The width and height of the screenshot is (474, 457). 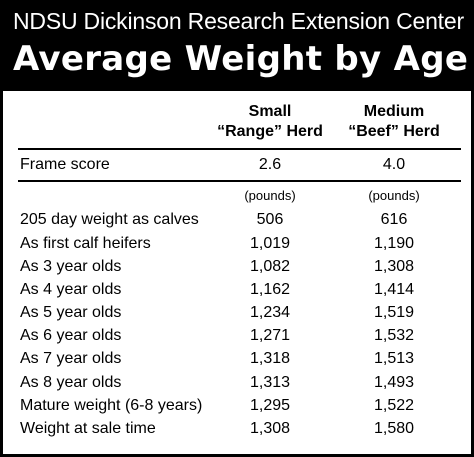 What do you see at coordinates (394, 382) in the screenshot?
I see `row-value-medium: 1,493` at bounding box center [394, 382].